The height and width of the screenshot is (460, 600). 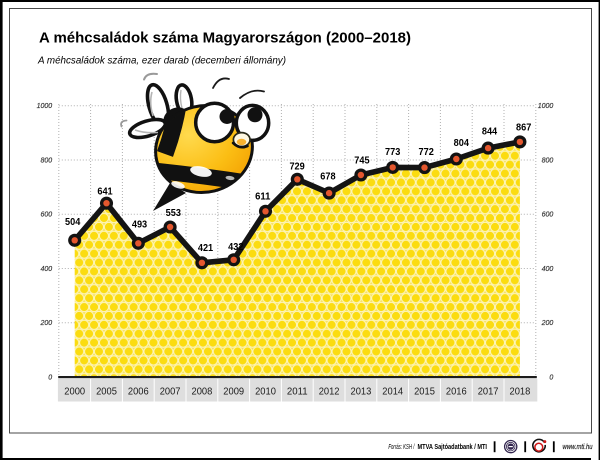 What do you see at coordinates (578, 446) in the screenshot?
I see `svg-text: www.mti.hu` at bounding box center [578, 446].